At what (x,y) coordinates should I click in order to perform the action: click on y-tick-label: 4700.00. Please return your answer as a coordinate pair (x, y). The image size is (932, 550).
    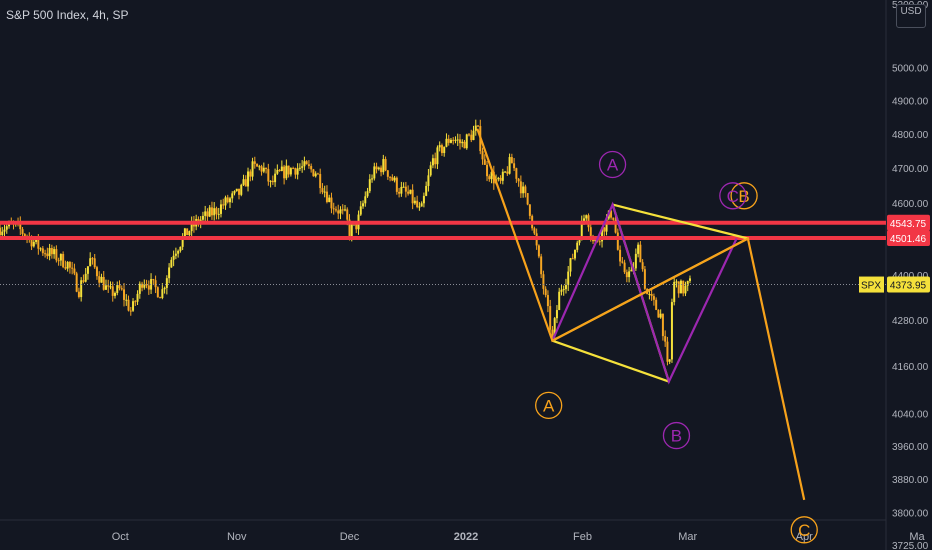
    Looking at the image, I should click on (910, 169).